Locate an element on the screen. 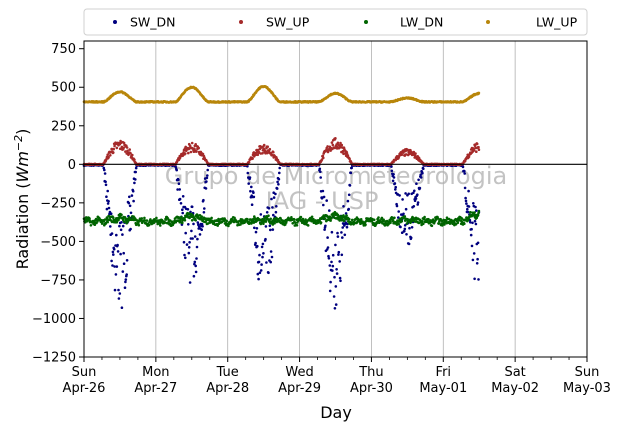 The image size is (623, 431). x-tick-label-day: Wed is located at coordinates (299, 372).